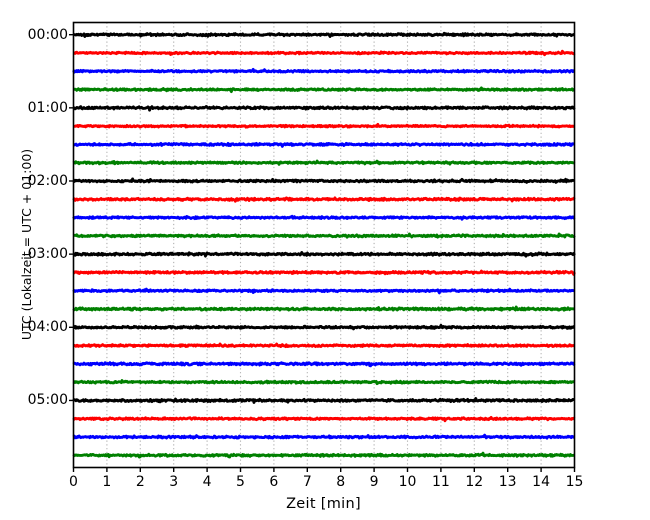 Image resolution: width=650 pixels, height=520 pixels. Describe the element at coordinates (407, 482) in the screenshot. I see `x-tick-label: 10` at that location.